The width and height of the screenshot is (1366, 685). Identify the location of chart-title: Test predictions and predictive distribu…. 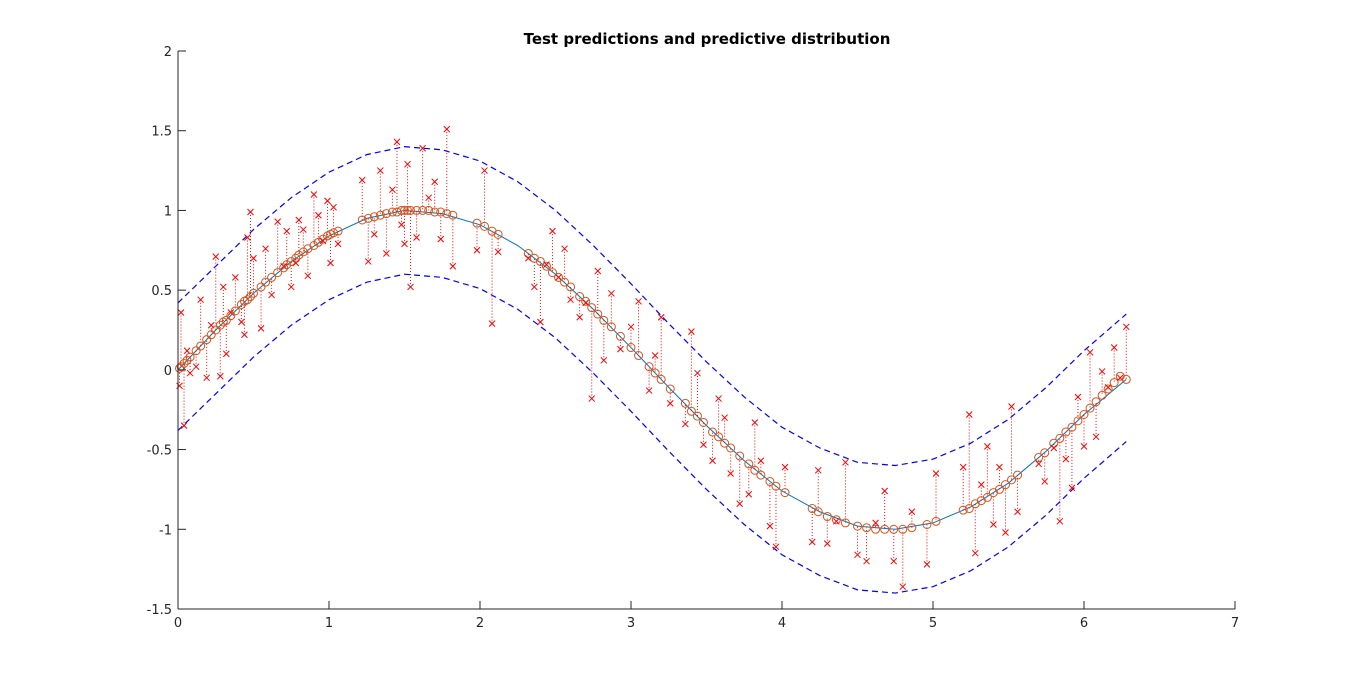
(707, 39).